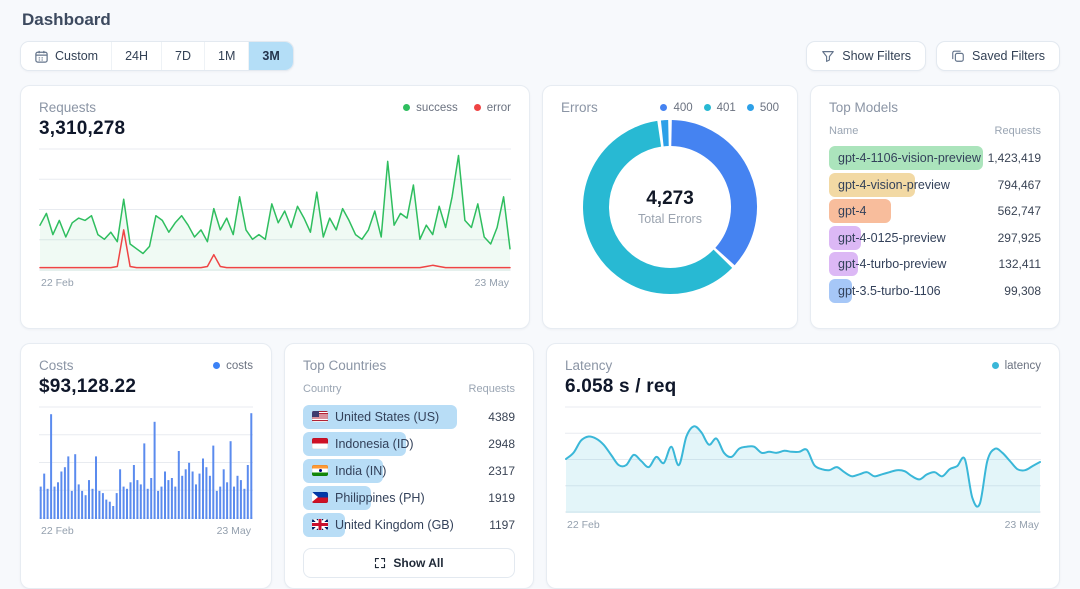 The image size is (1080, 589). What do you see at coordinates (275, 210) in the screenshot?
I see `requests-line-chart` at bounding box center [275, 210].